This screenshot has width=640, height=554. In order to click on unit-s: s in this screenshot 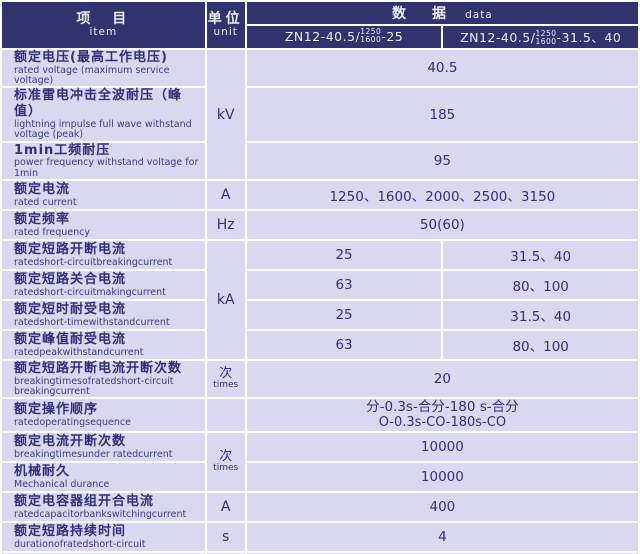, I will do `click(225, 537)`.